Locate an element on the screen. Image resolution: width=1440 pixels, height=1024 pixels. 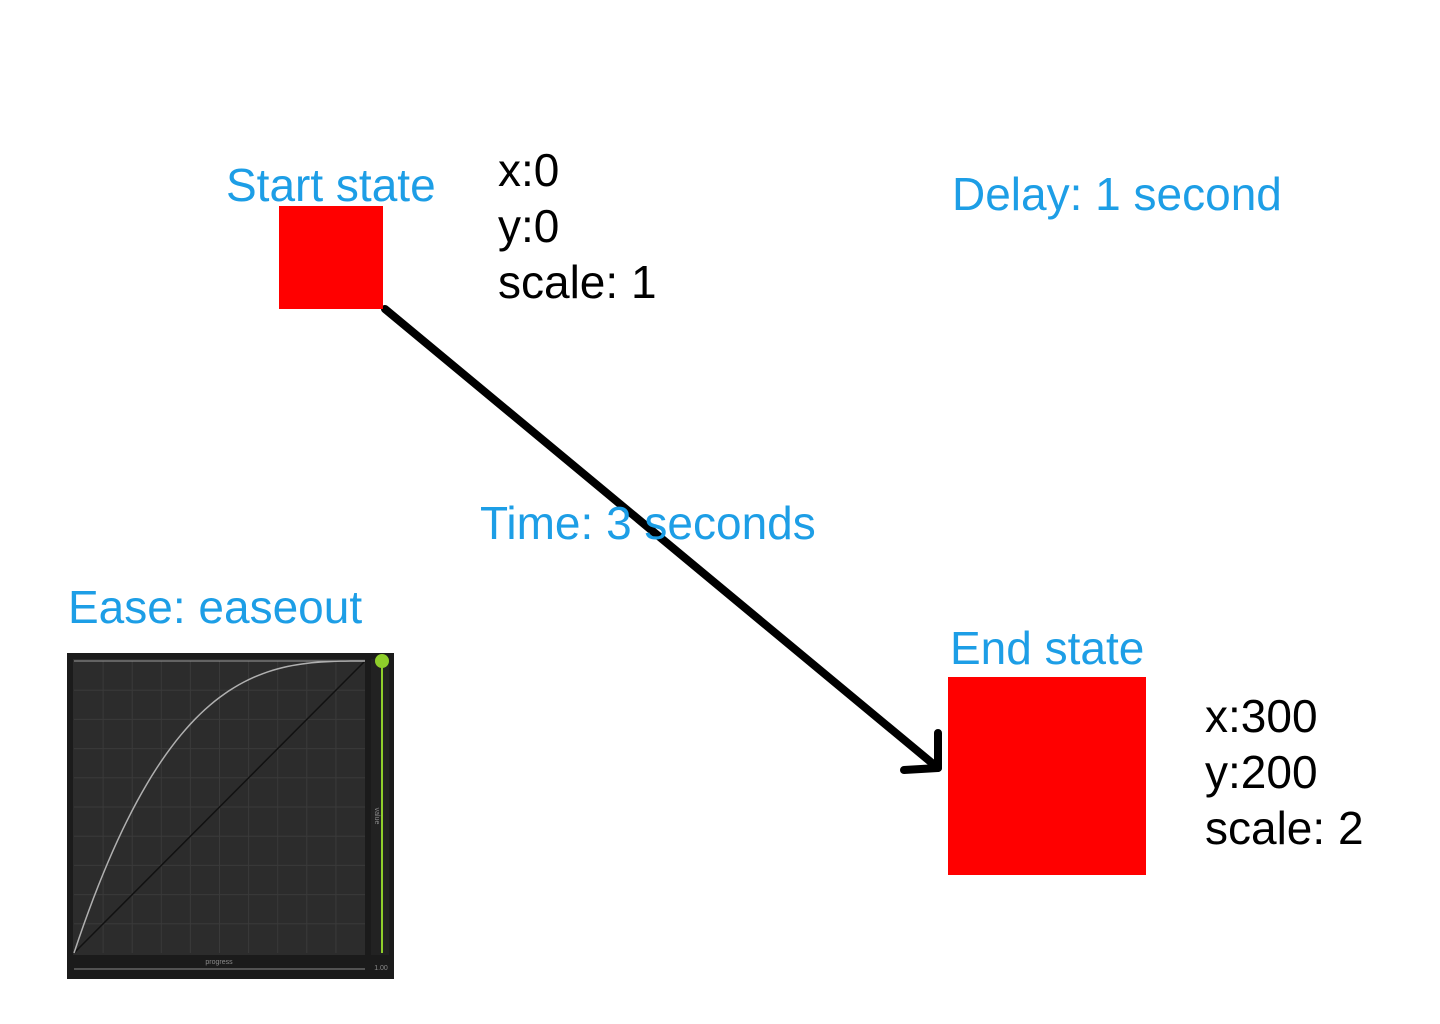
ease-curve-graph: progress value 1.00 is located at coordinates (230, 816).